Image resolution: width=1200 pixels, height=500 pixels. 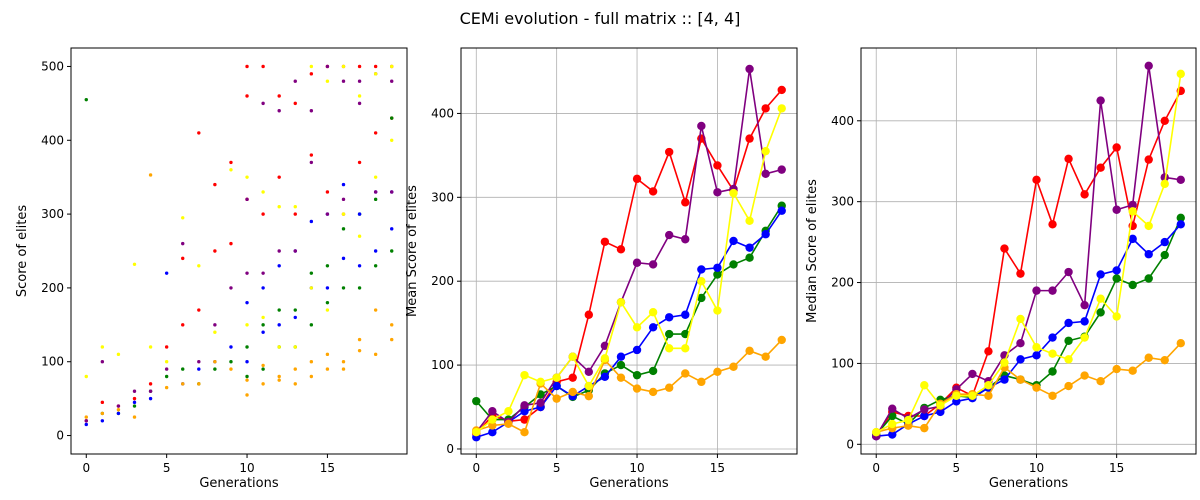 I want to click on x-tick-label: 15, so click(x=327, y=468).